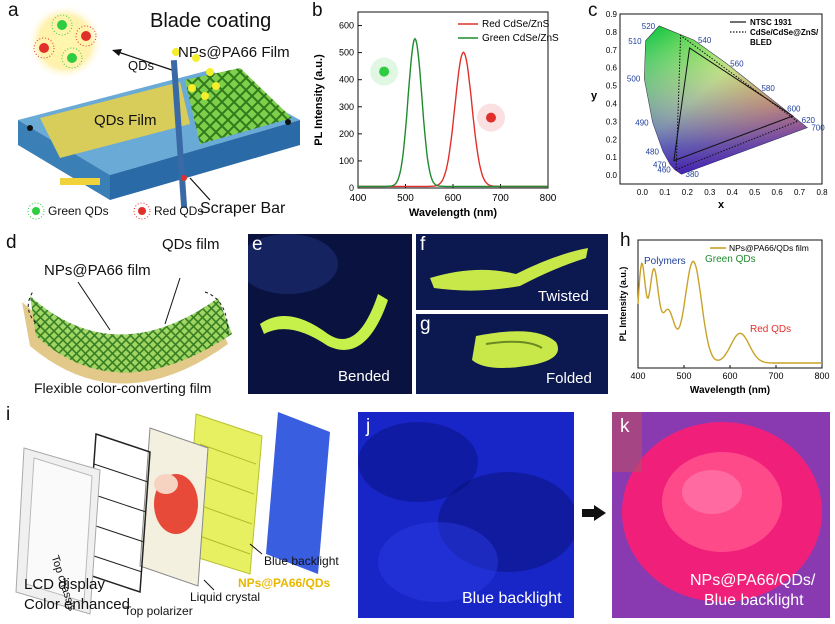 This screenshot has height=624, width=835. What do you see at coordinates (634, 79) in the screenshot?
I see `wavelength-label: 500` at bounding box center [634, 79].